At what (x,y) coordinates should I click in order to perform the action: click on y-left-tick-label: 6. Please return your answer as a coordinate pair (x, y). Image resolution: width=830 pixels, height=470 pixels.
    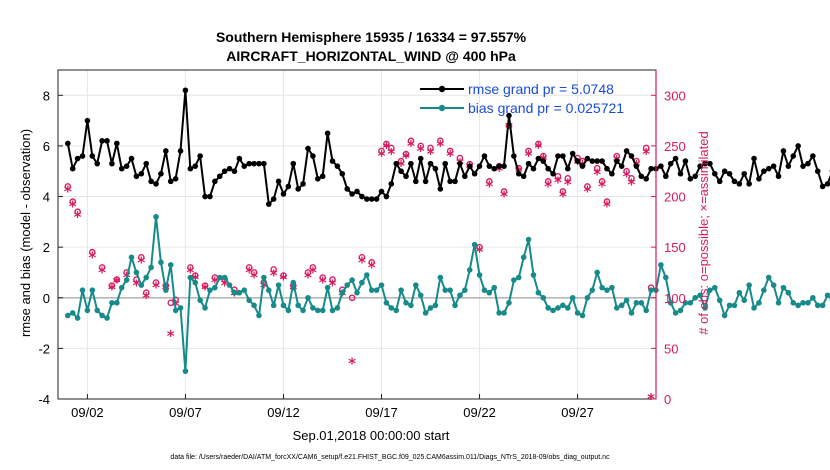
    Looking at the image, I should click on (46, 146).